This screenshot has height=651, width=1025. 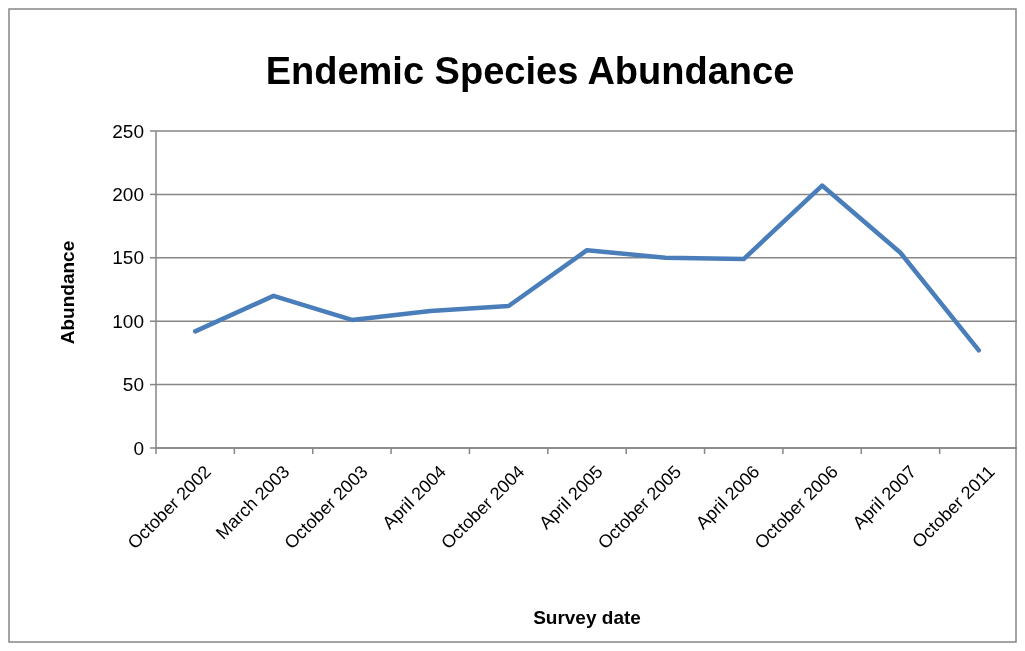 I want to click on y-axis-title: Abundance, so click(x=67, y=292).